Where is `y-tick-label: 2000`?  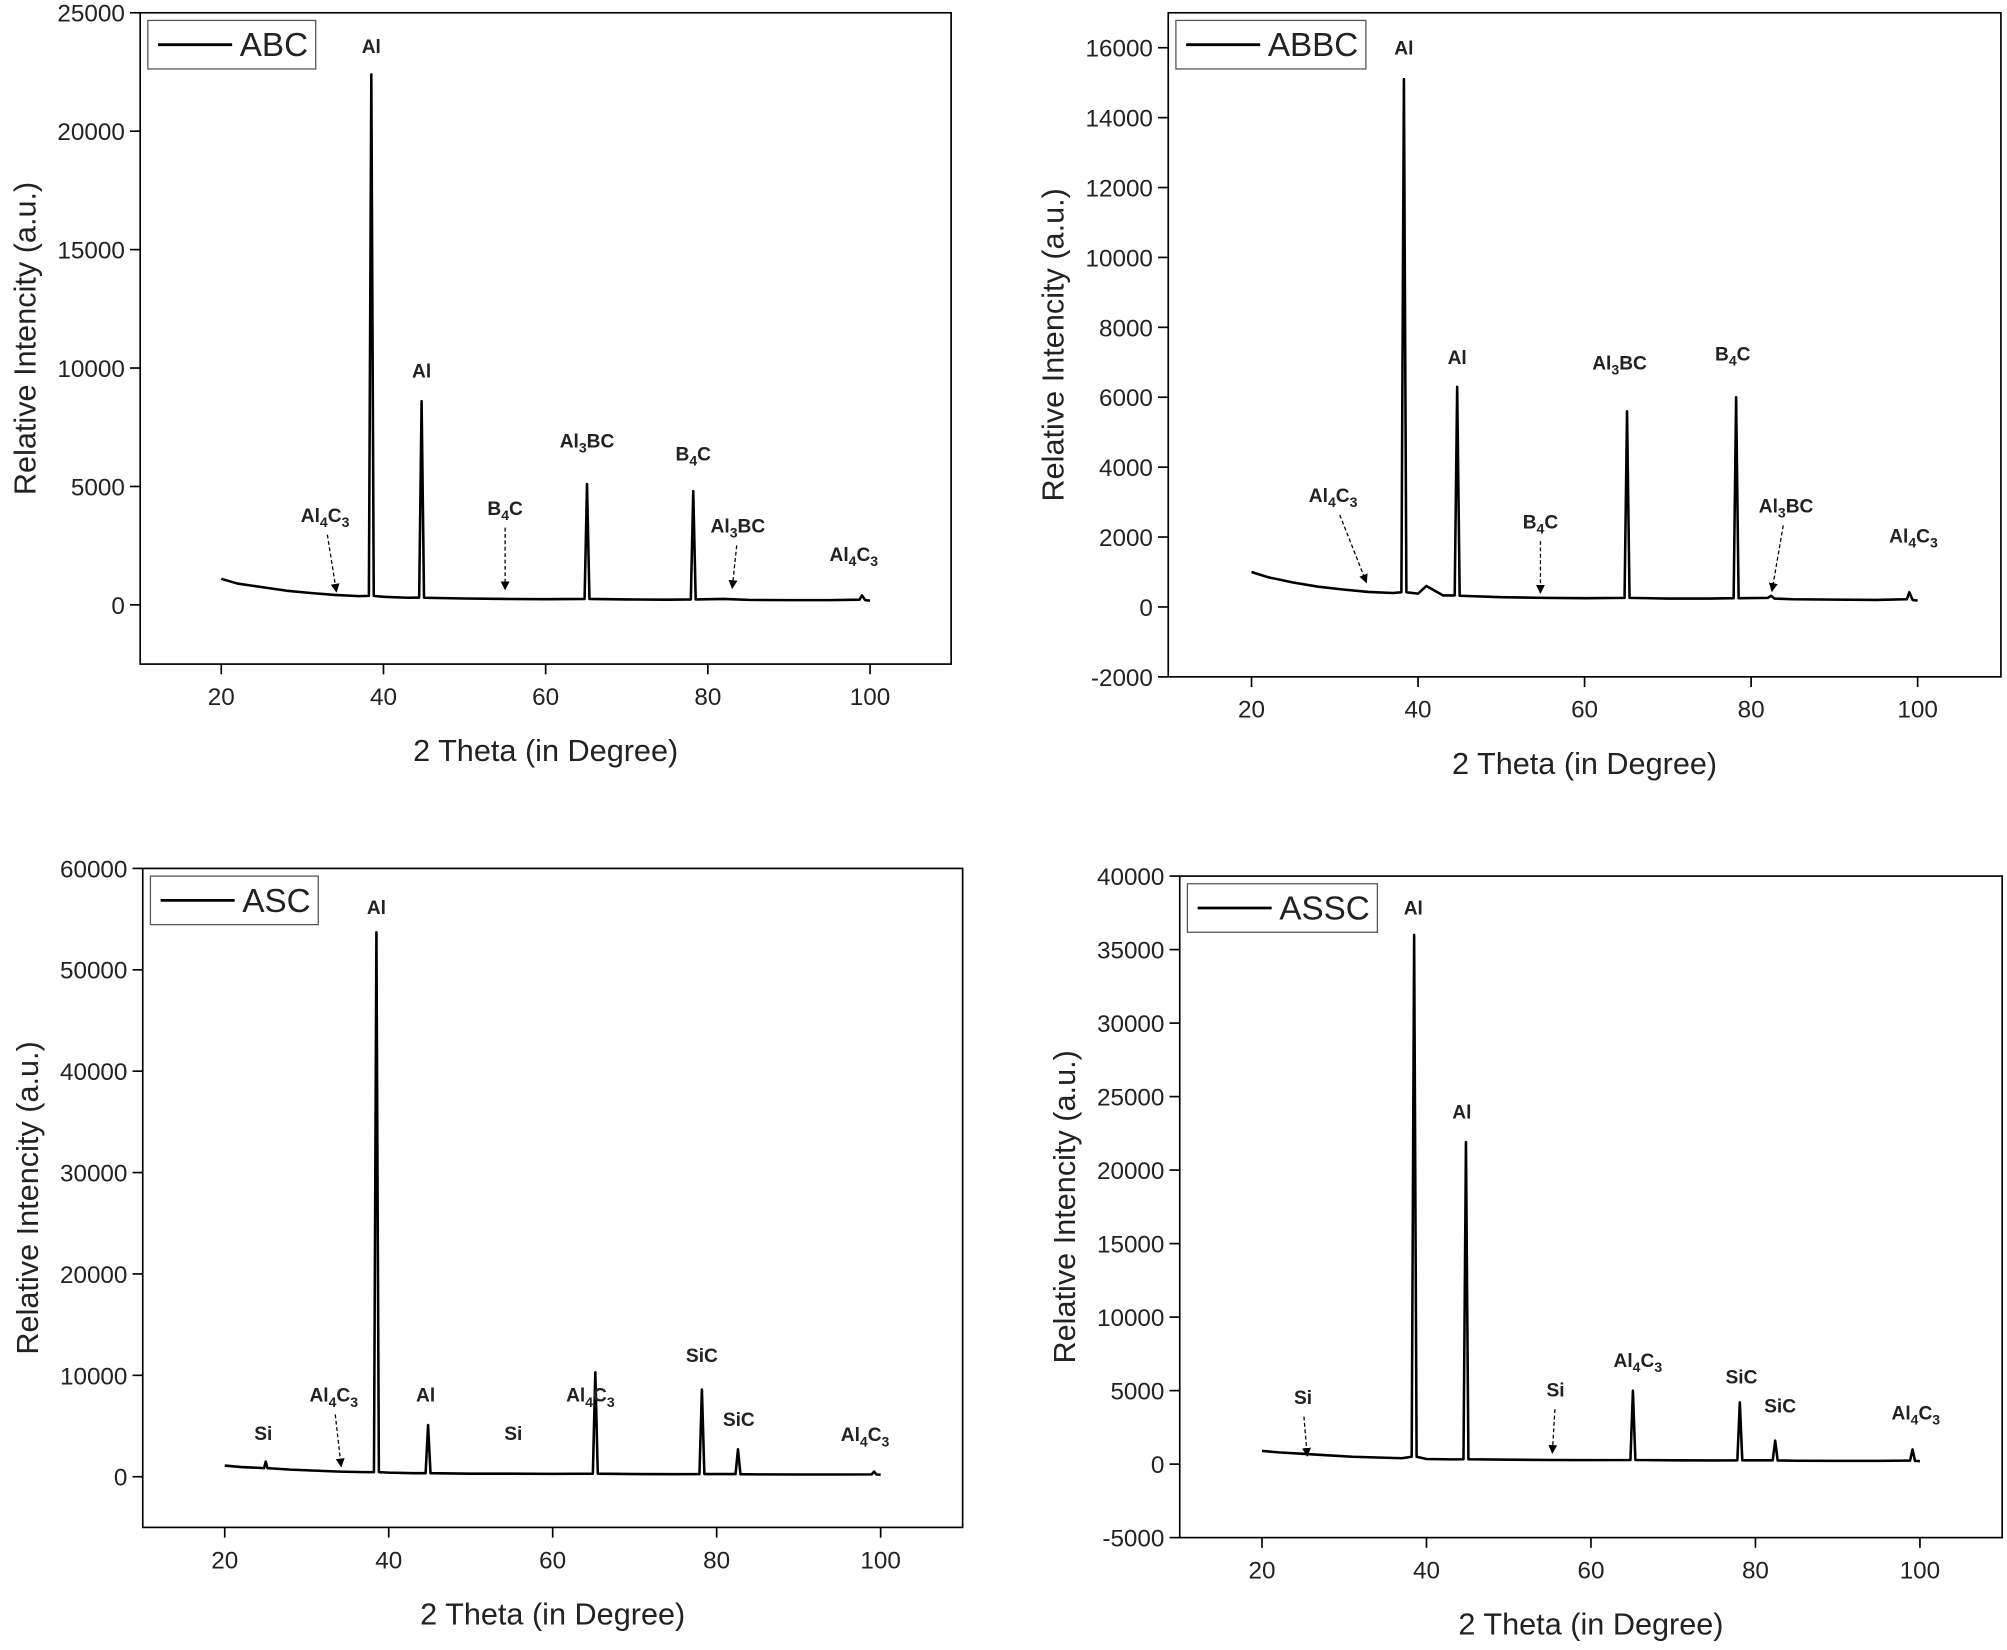 y-tick-label: 2000 is located at coordinates (1126, 538).